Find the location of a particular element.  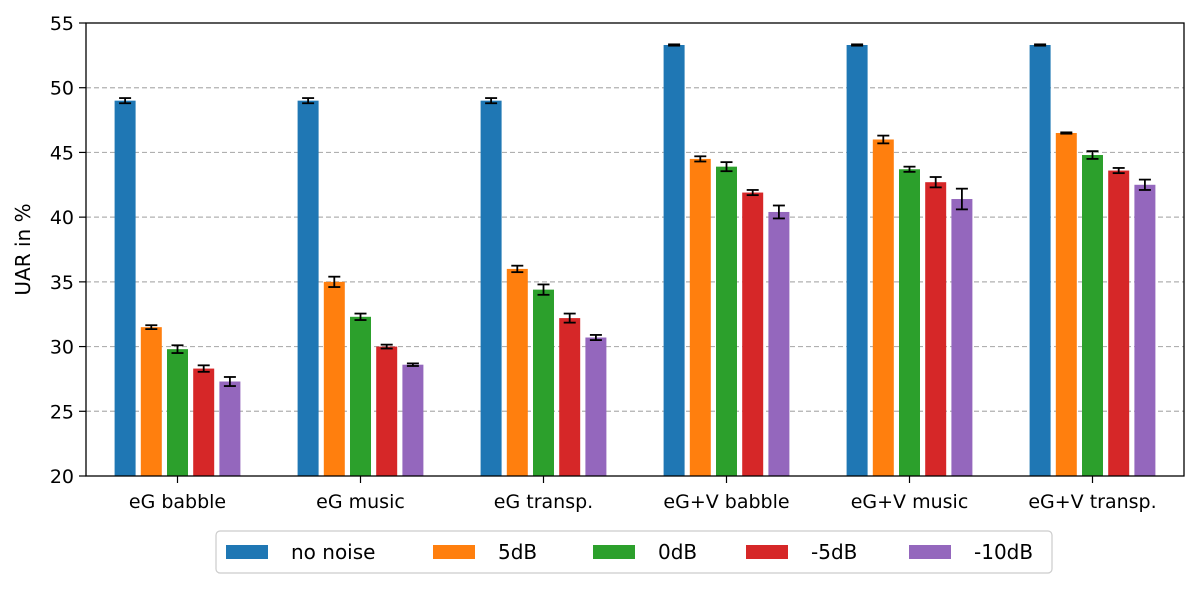

x-tick-label: eG+V transp. is located at coordinates (1092, 502).